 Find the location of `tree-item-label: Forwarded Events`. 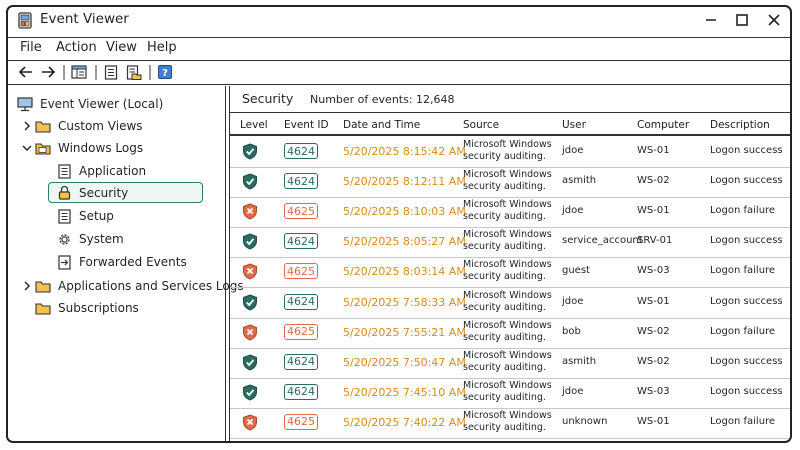

tree-item-label: Forwarded Events is located at coordinates (133, 262).